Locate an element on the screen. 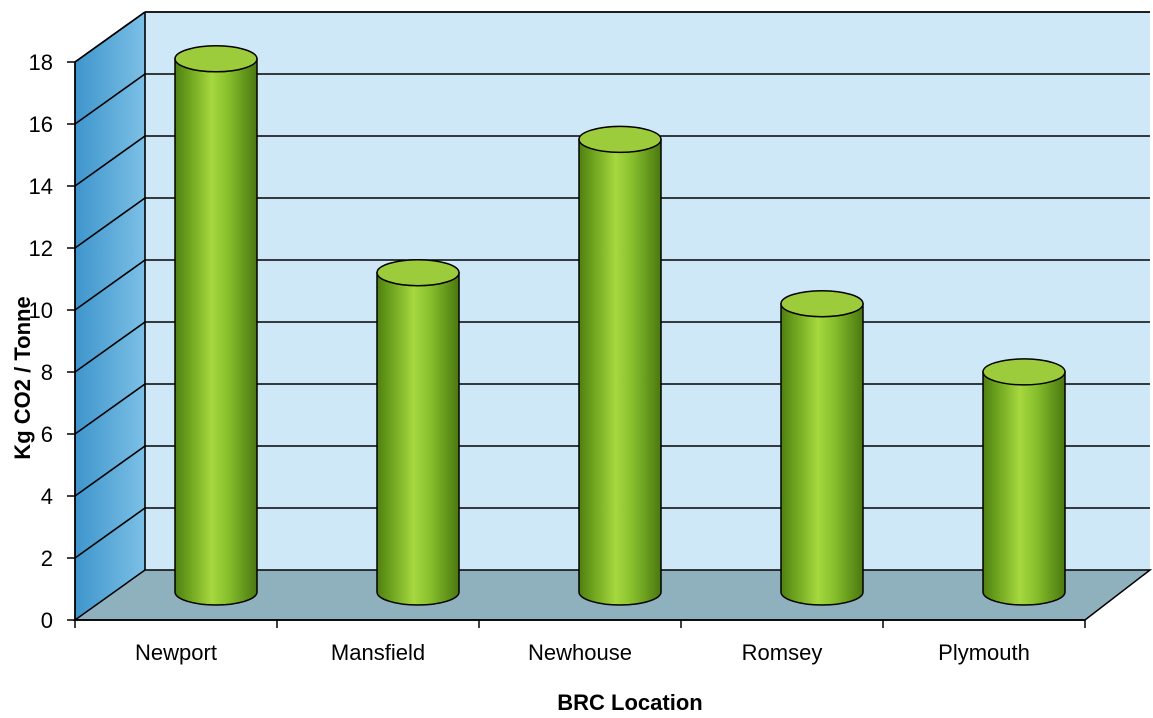 The width and height of the screenshot is (1153, 718). bar-mansfield is located at coordinates (418, 432).